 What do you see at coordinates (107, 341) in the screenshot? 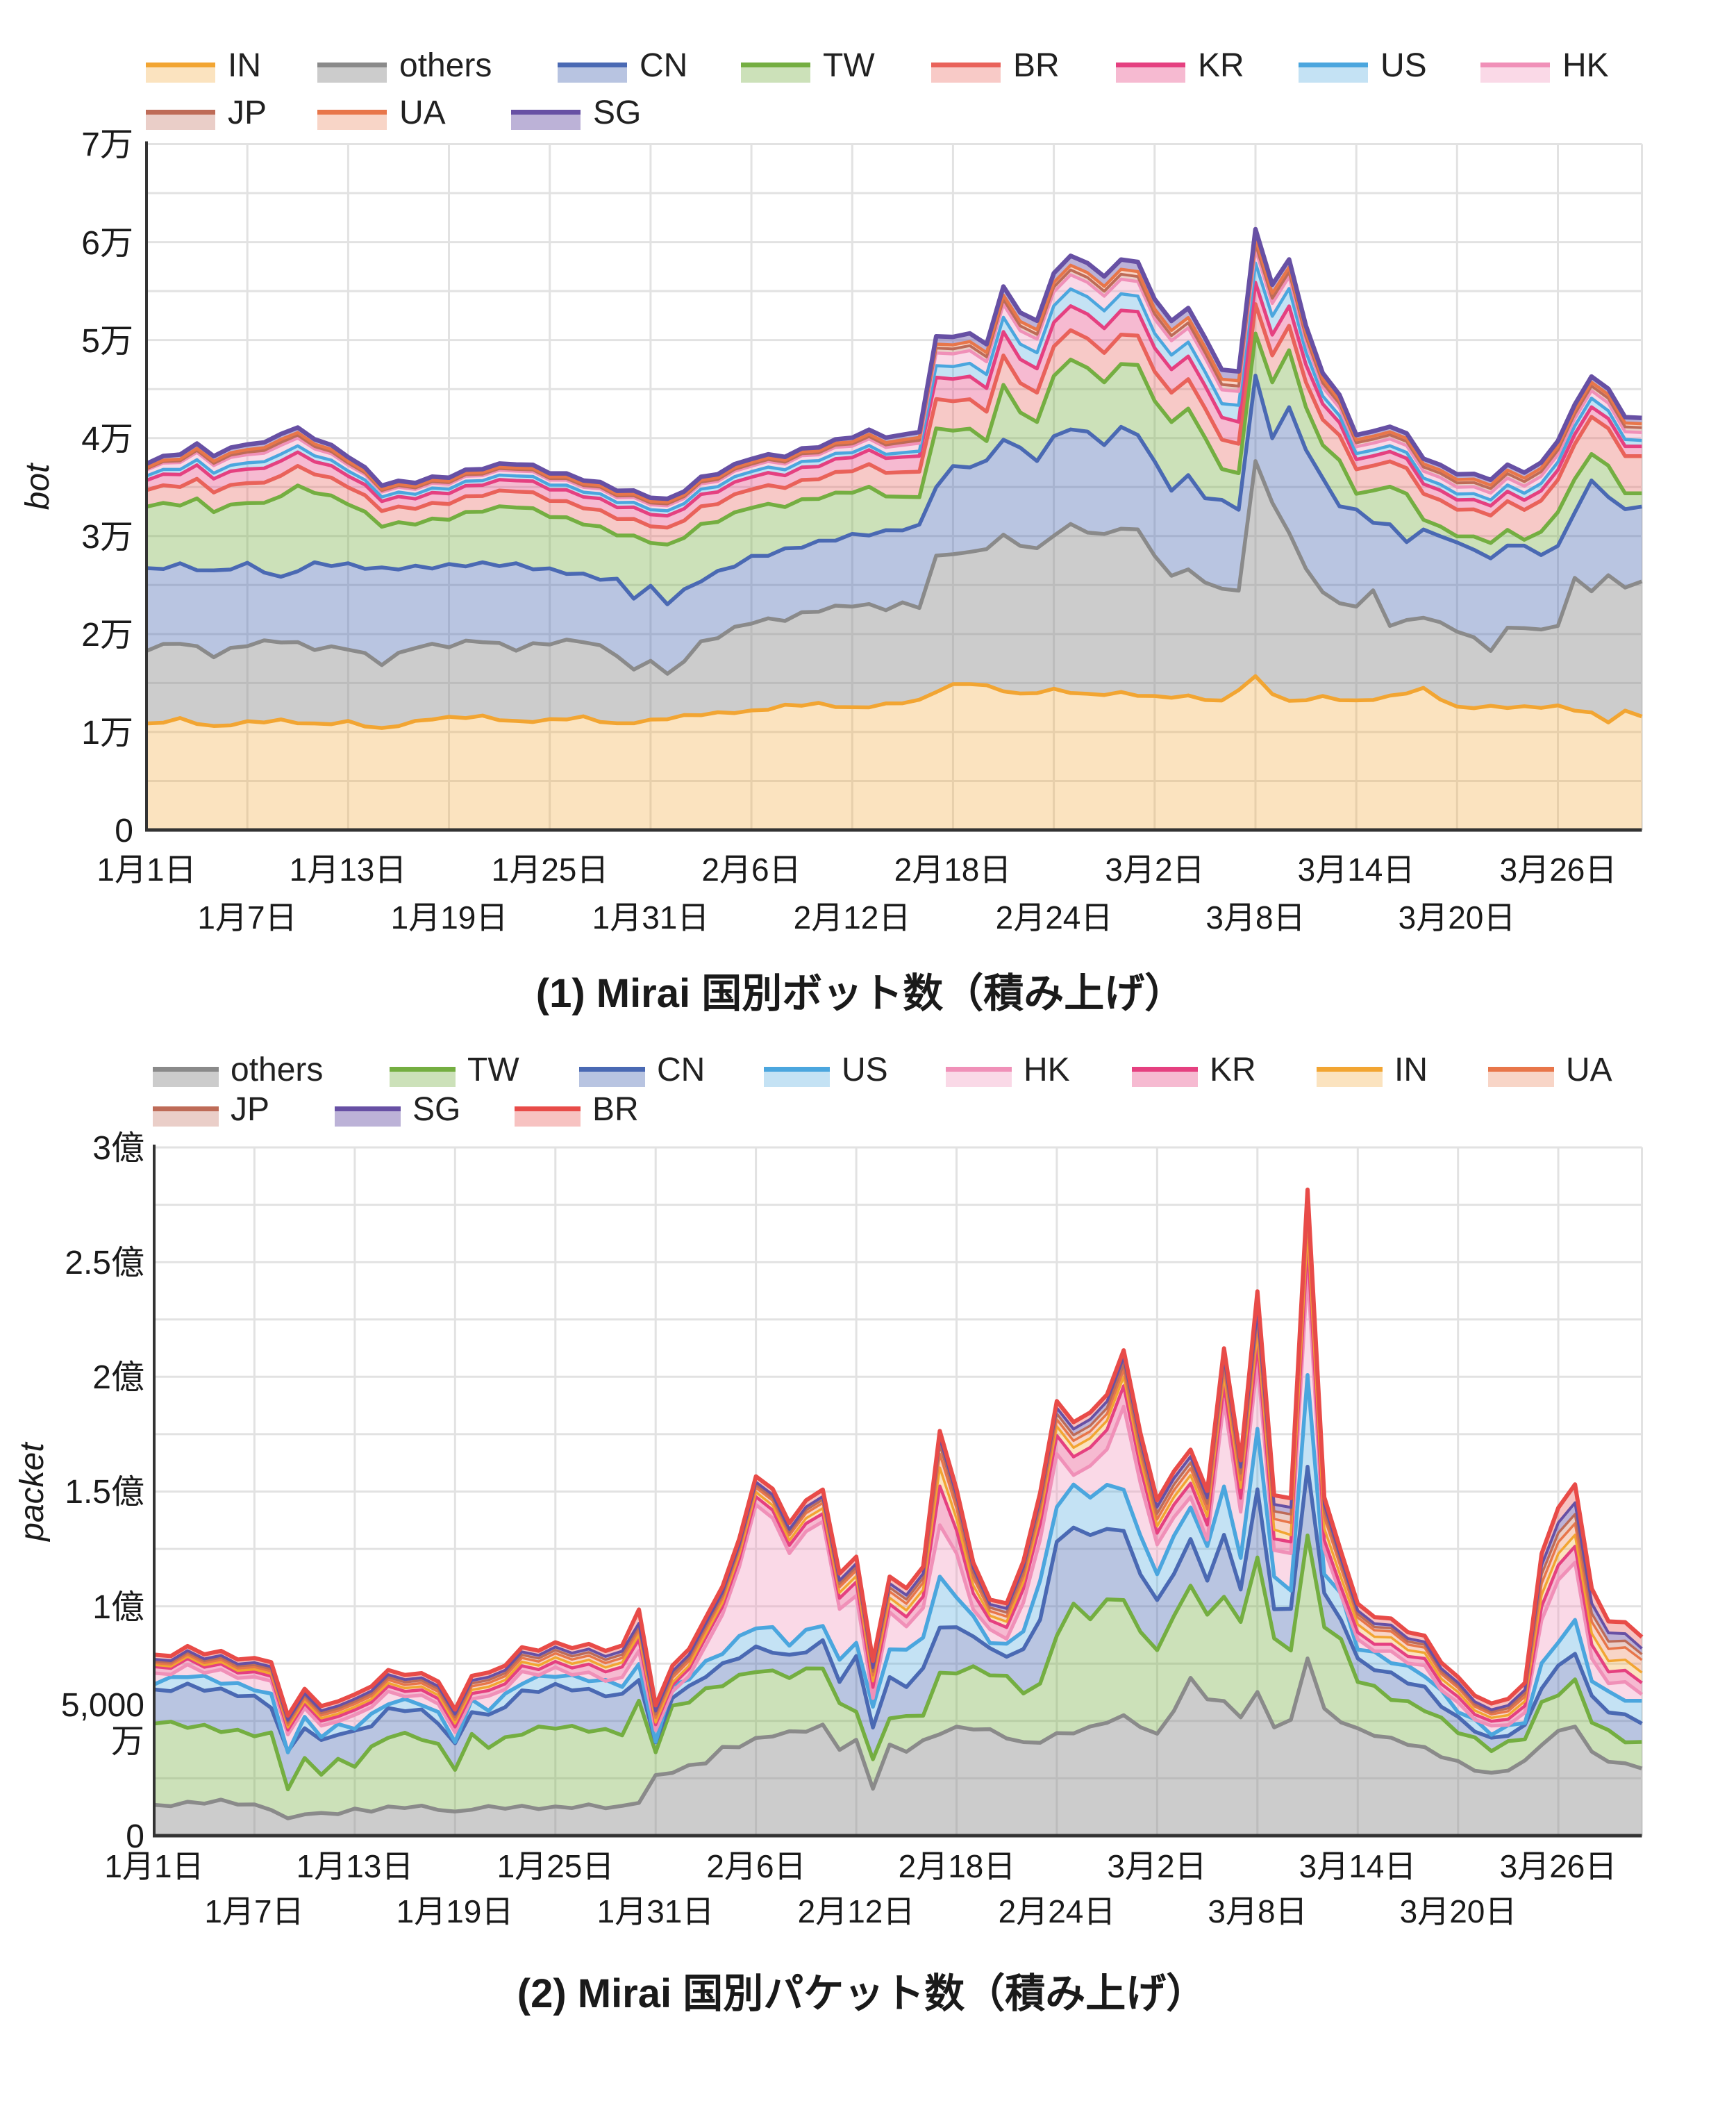
I see `svg-text: 5万` at bounding box center [107, 341].